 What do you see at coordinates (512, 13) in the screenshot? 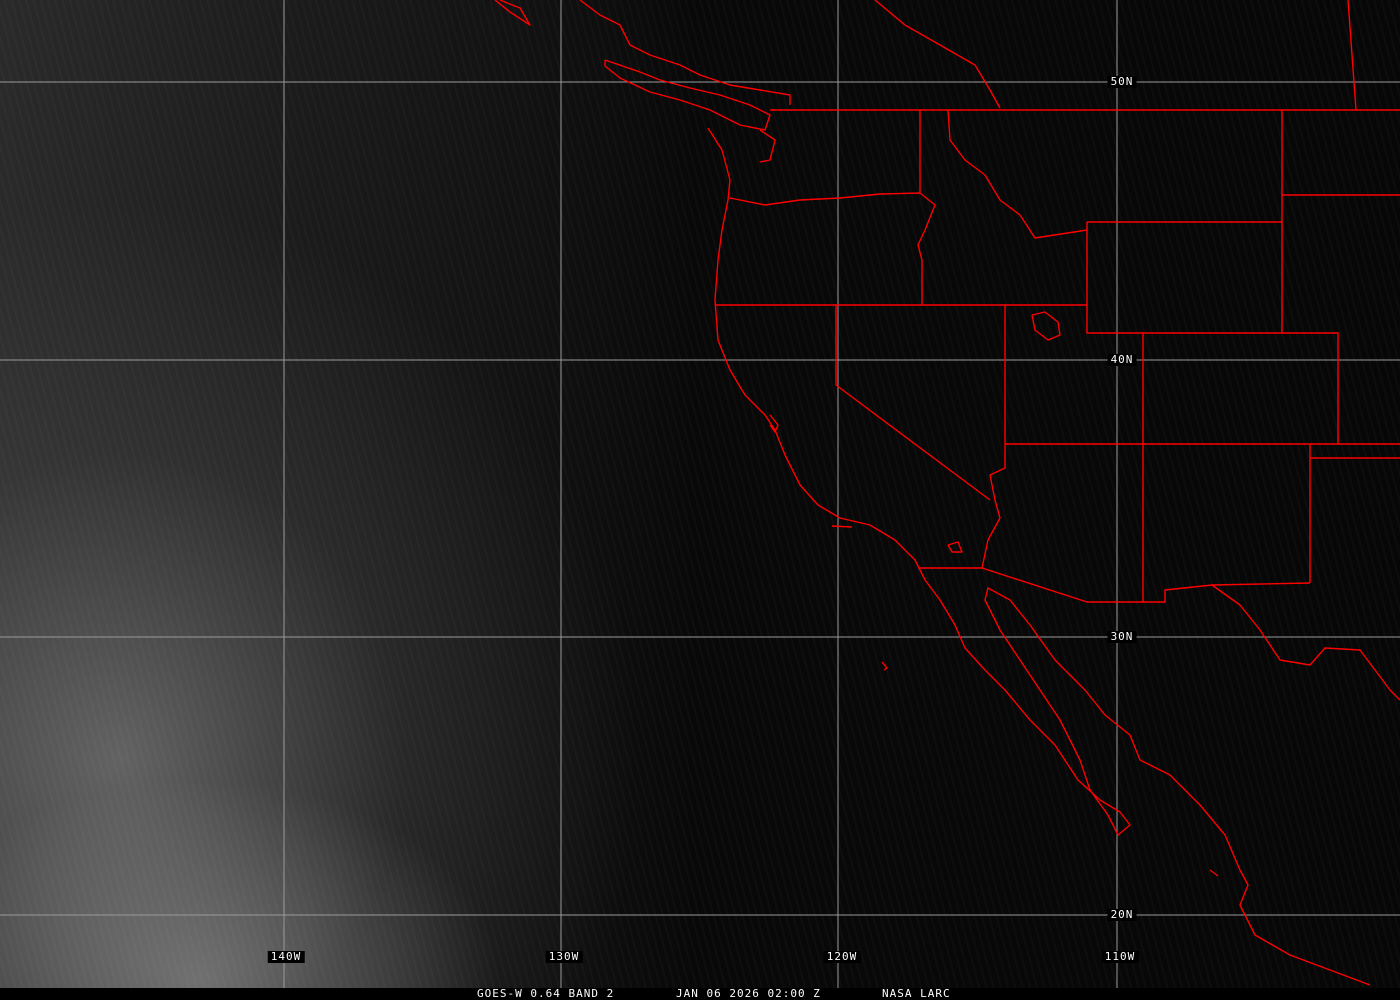
I see `coastline-canada` at bounding box center [512, 13].